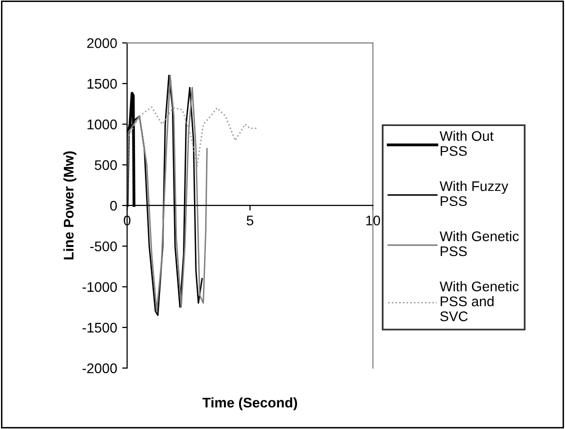 This screenshot has width=565, height=429. I want to click on legend-label: With Fuzzy PSS, so click(474, 193).